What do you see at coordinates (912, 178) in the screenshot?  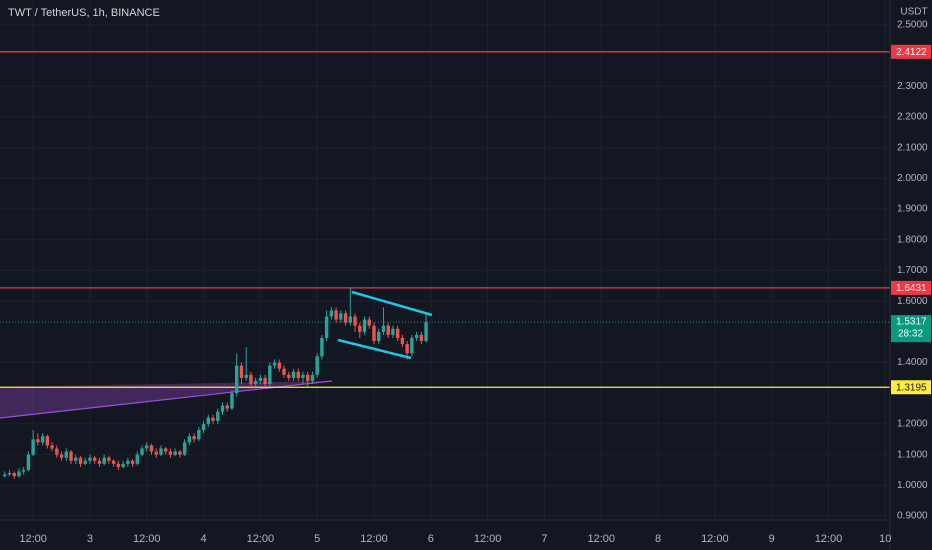 I see `y-tick-label: 2.0000` at bounding box center [912, 178].